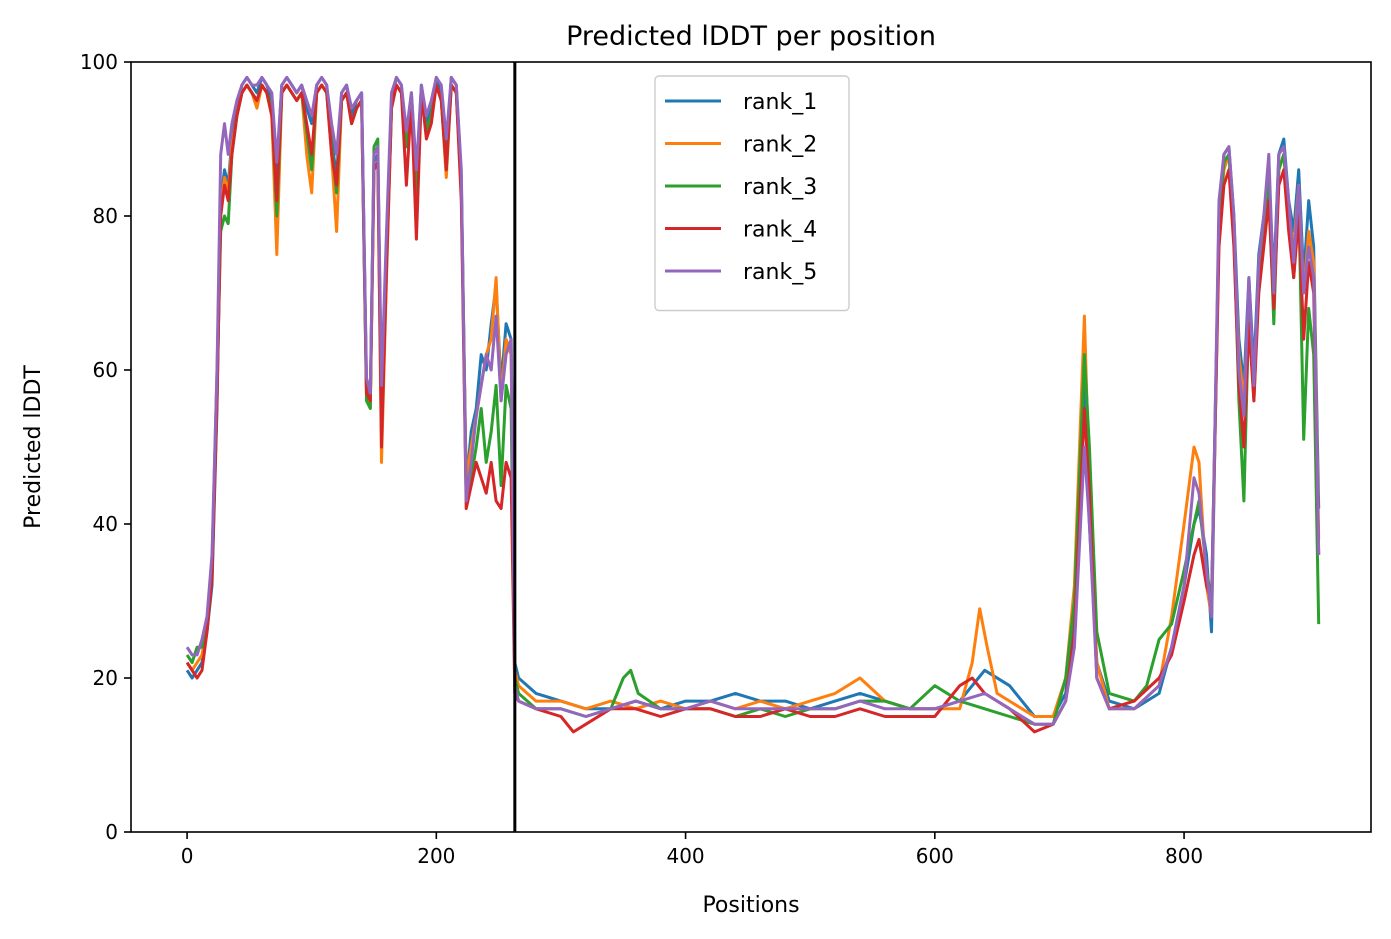  What do you see at coordinates (111, 832) in the screenshot?
I see `y-tick-label: 0` at bounding box center [111, 832].